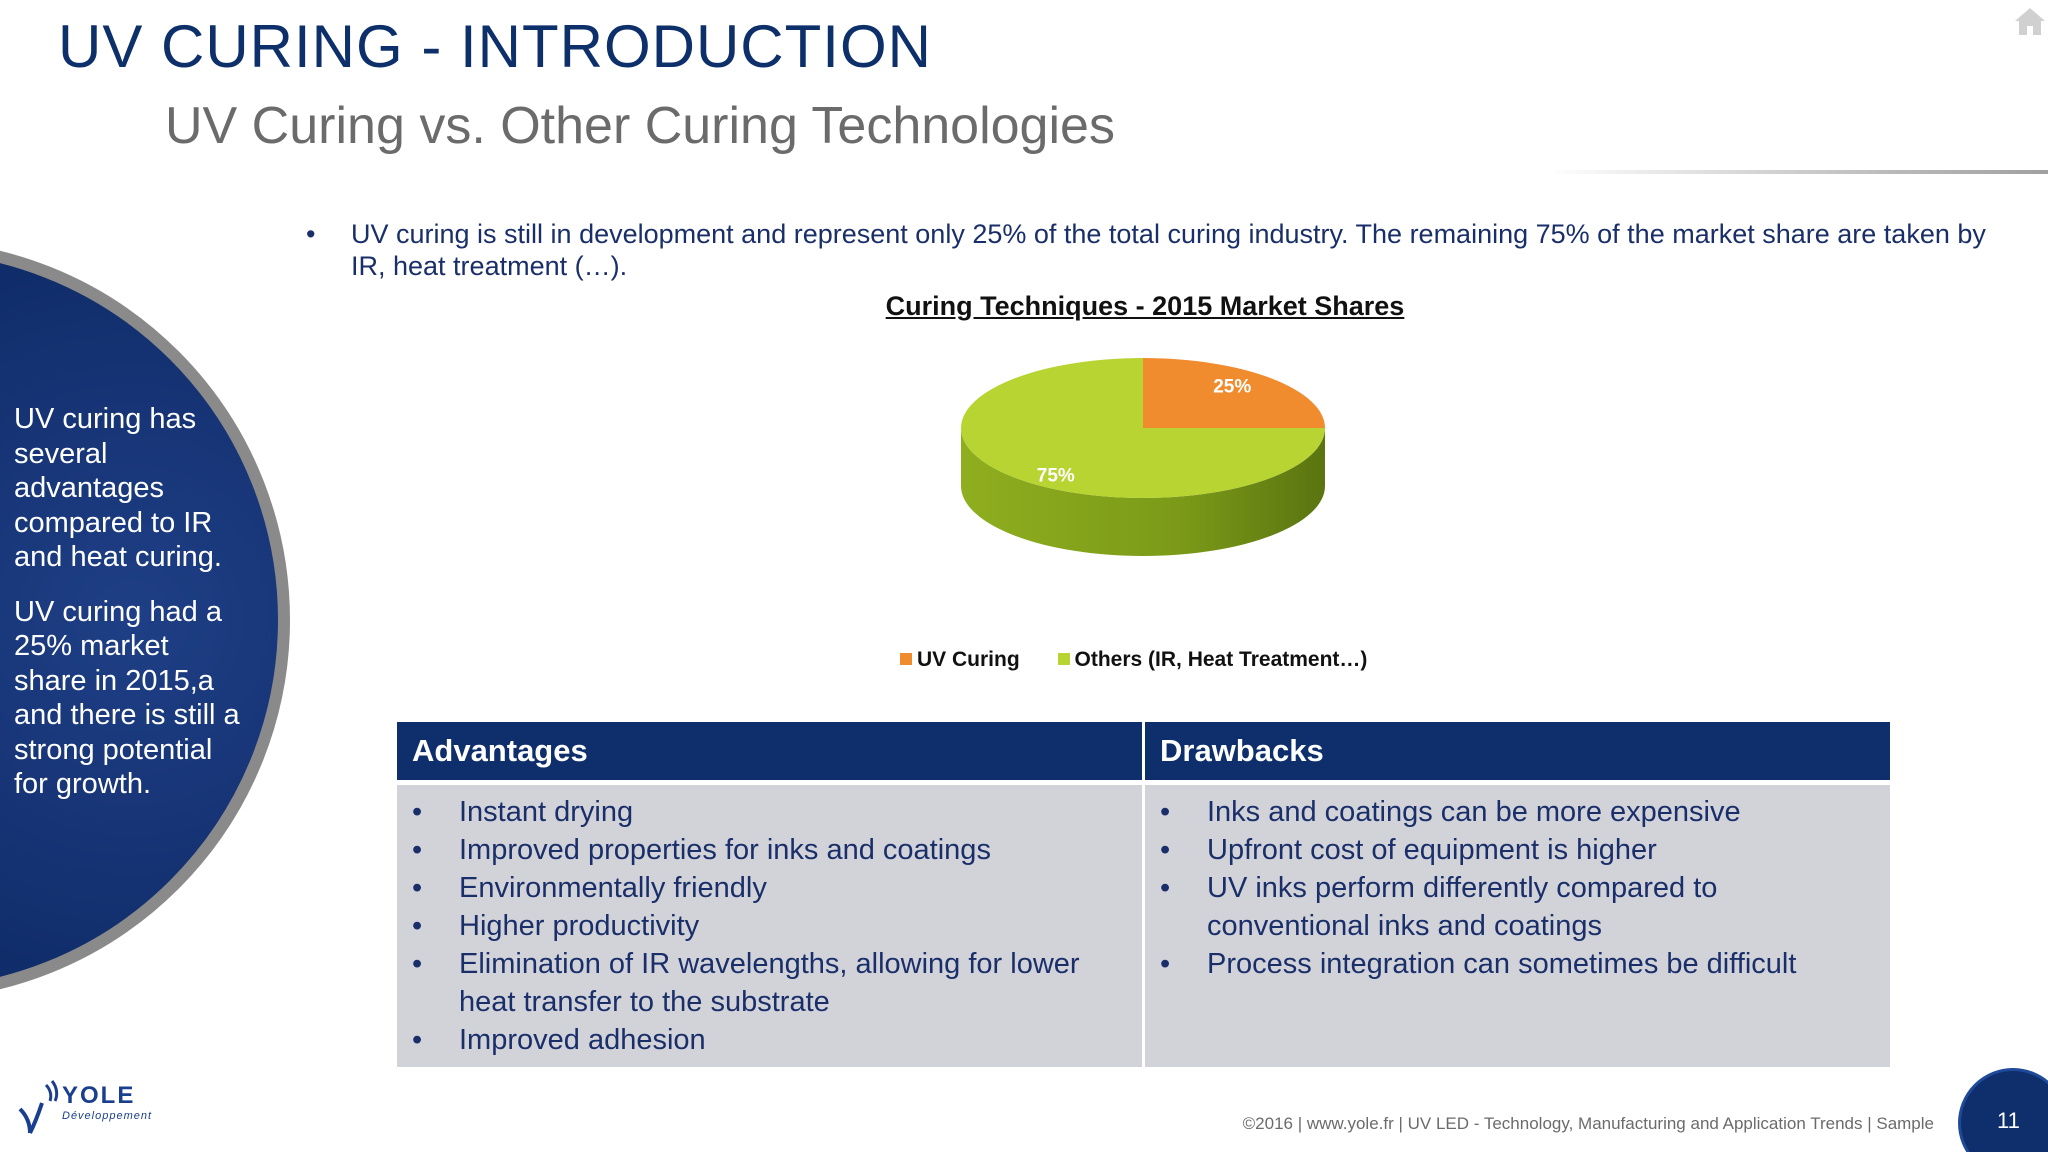 The height and width of the screenshot is (1152, 2048). Describe the element at coordinates (1517, 751) in the screenshot. I see `drawbacks-heading: Drawbacks` at that location.